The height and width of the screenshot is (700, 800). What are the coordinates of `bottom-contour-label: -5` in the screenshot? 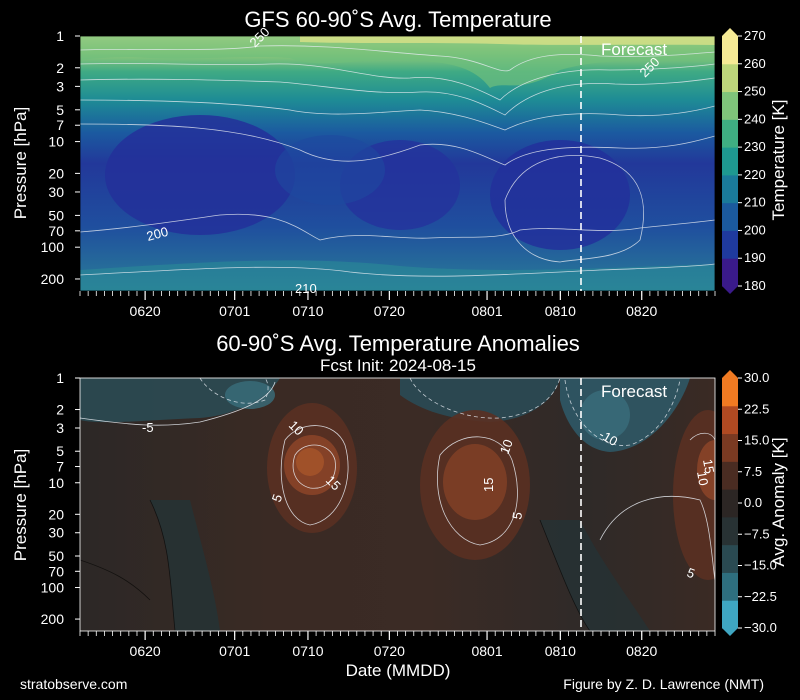 It's located at (148, 427).